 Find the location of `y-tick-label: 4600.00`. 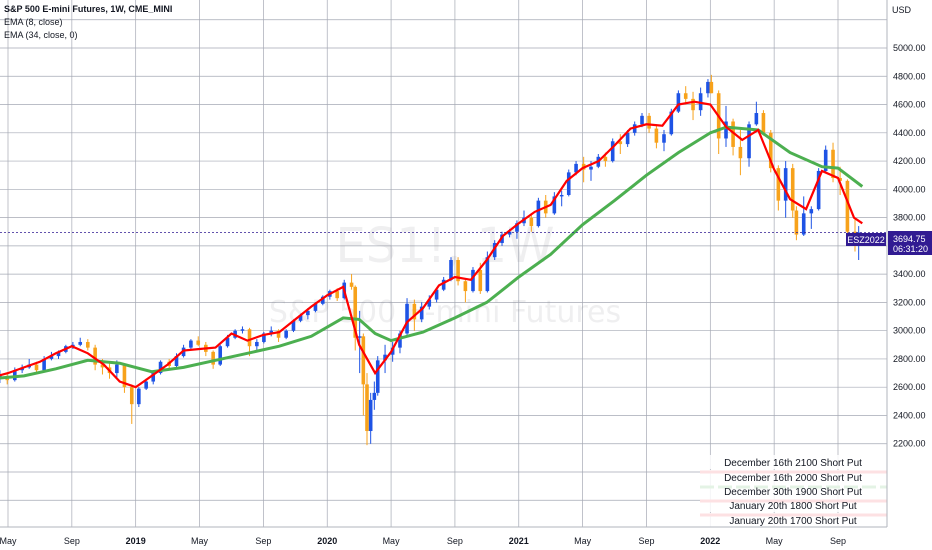

y-tick-label: 4600.00 is located at coordinates (909, 105).